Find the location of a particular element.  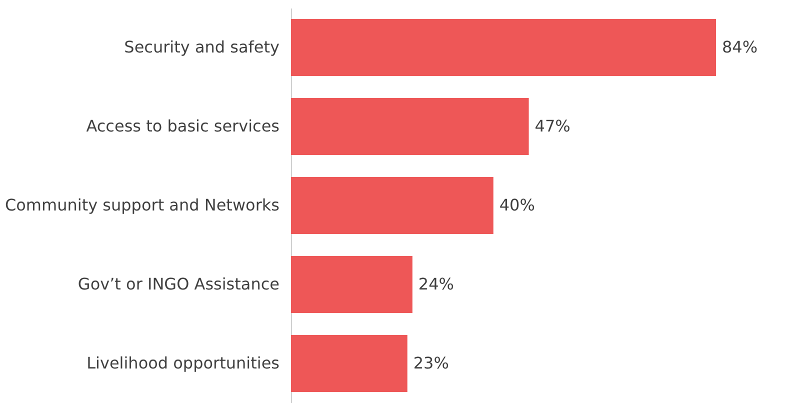

data-label: 47% is located at coordinates (552, 126).